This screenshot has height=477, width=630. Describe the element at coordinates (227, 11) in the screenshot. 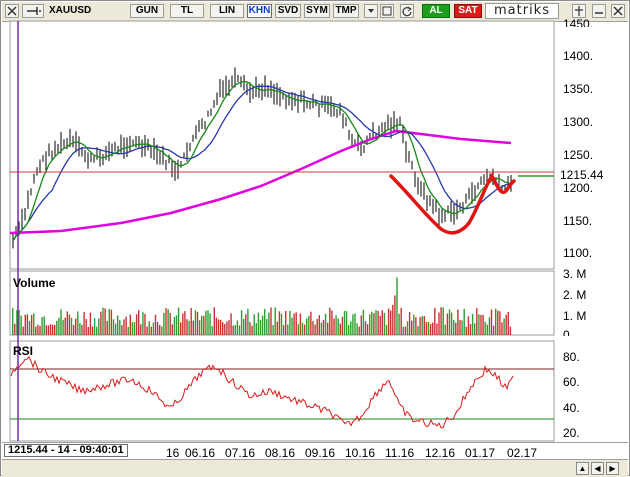

I see `tab-lin: LIN` at that location.